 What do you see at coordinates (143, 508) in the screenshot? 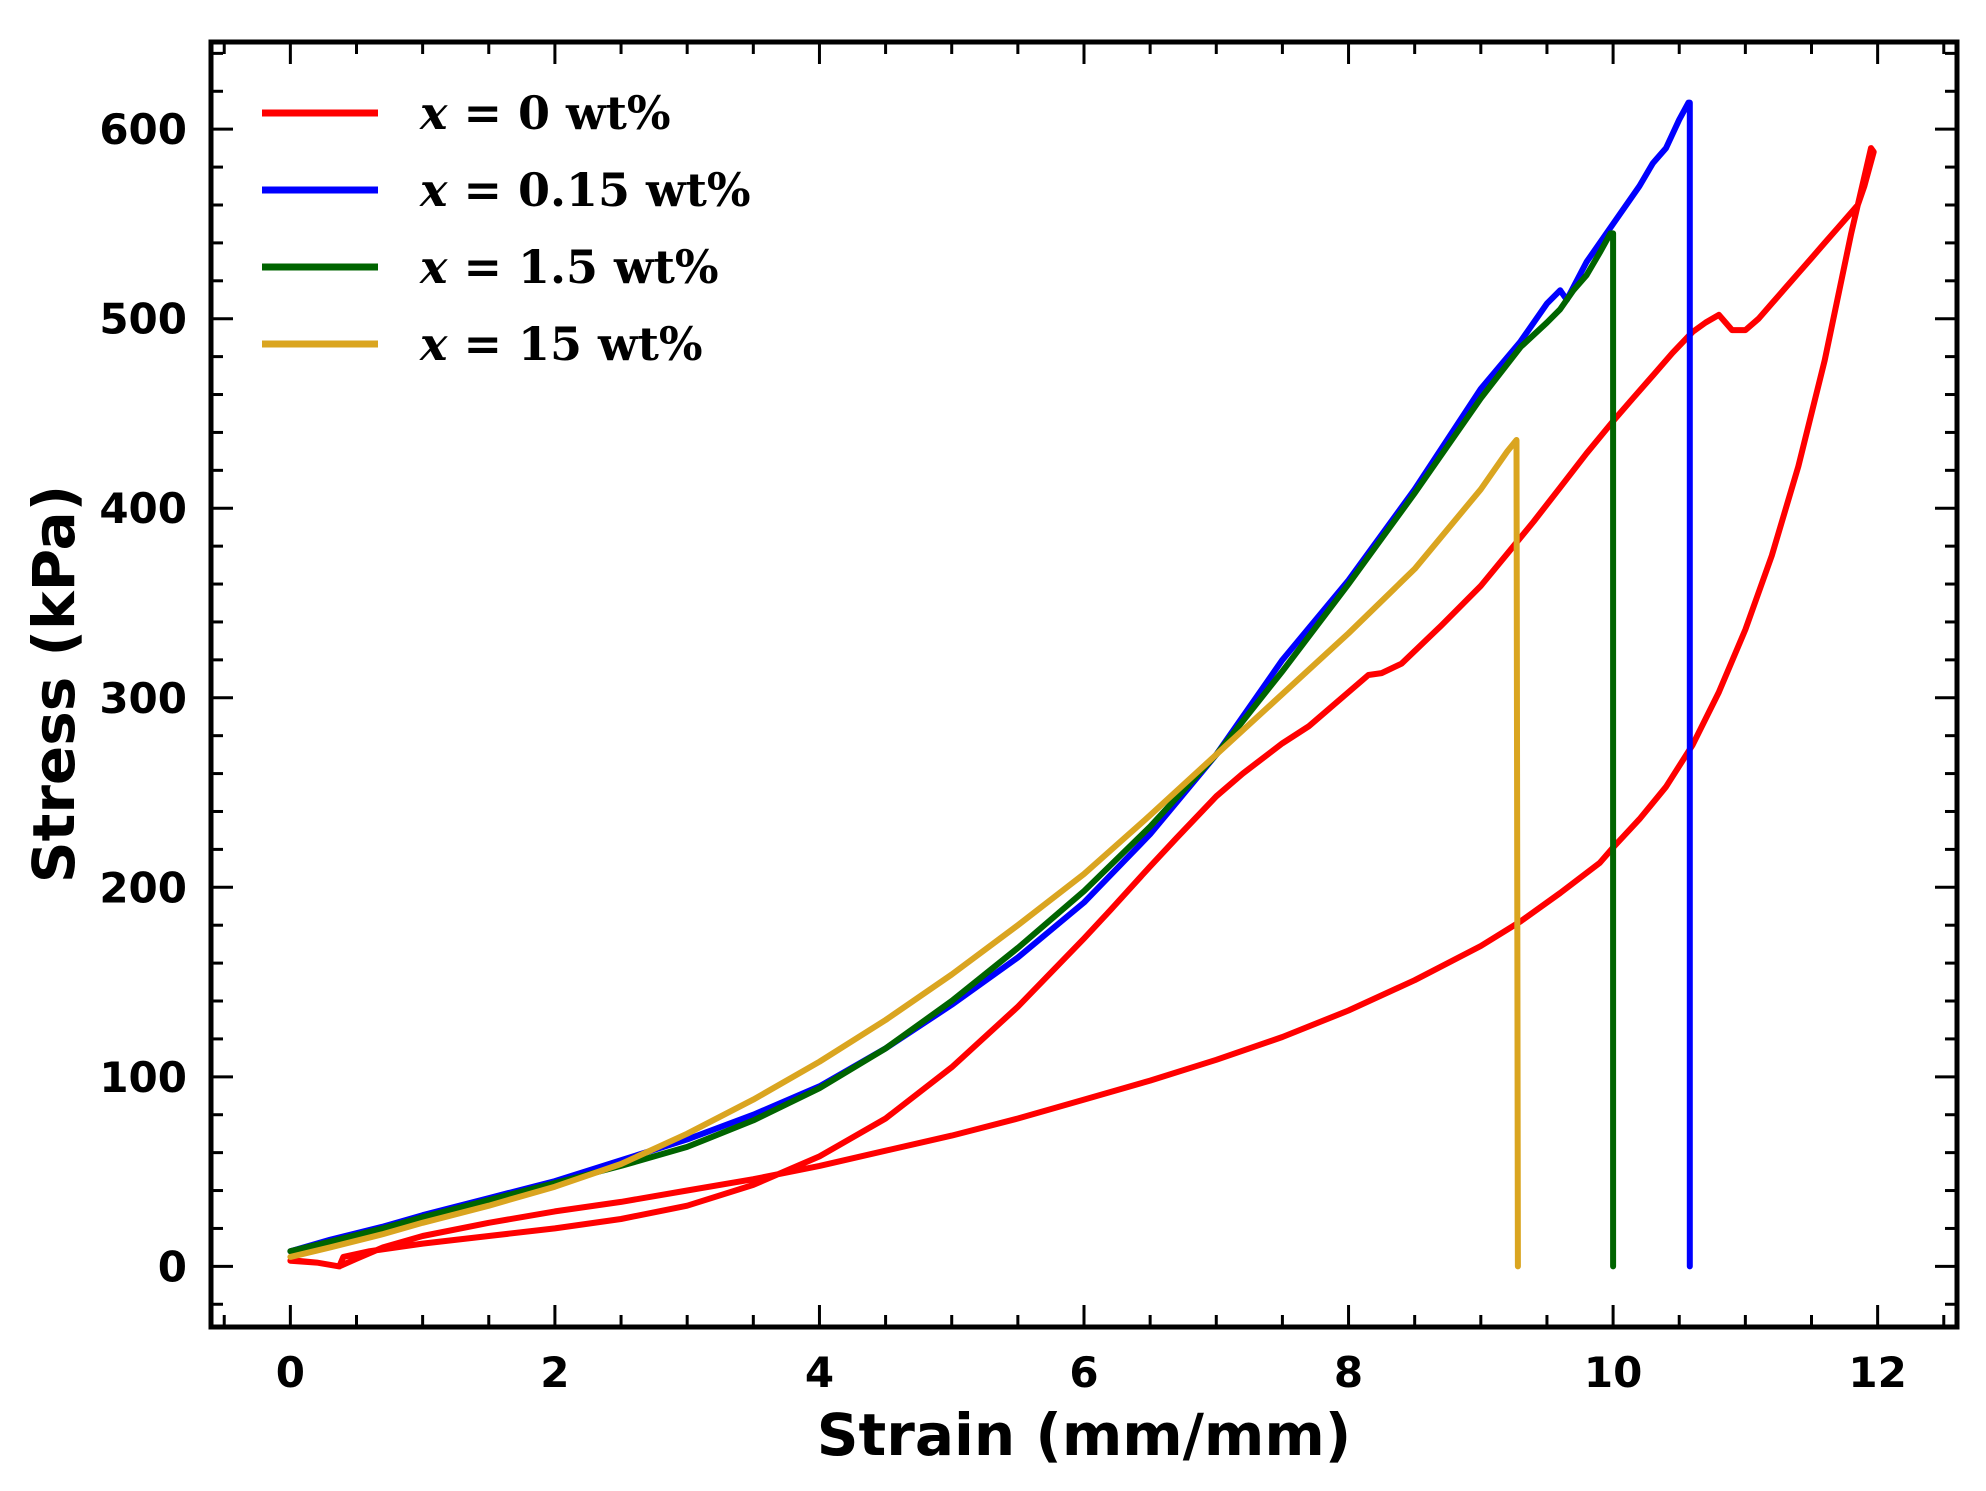
I see `y-tick-label: 400` at bounding box center [143, 508].